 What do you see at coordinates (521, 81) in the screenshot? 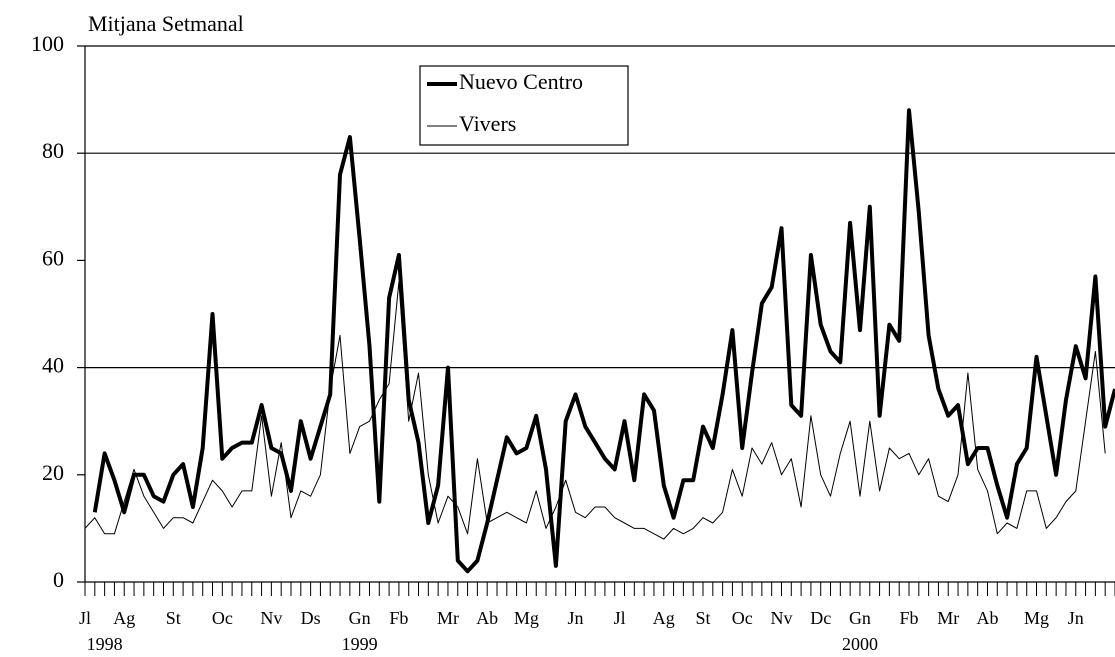
I see `legend-label: Nuevo Centro` at bounding box center [521, 81].